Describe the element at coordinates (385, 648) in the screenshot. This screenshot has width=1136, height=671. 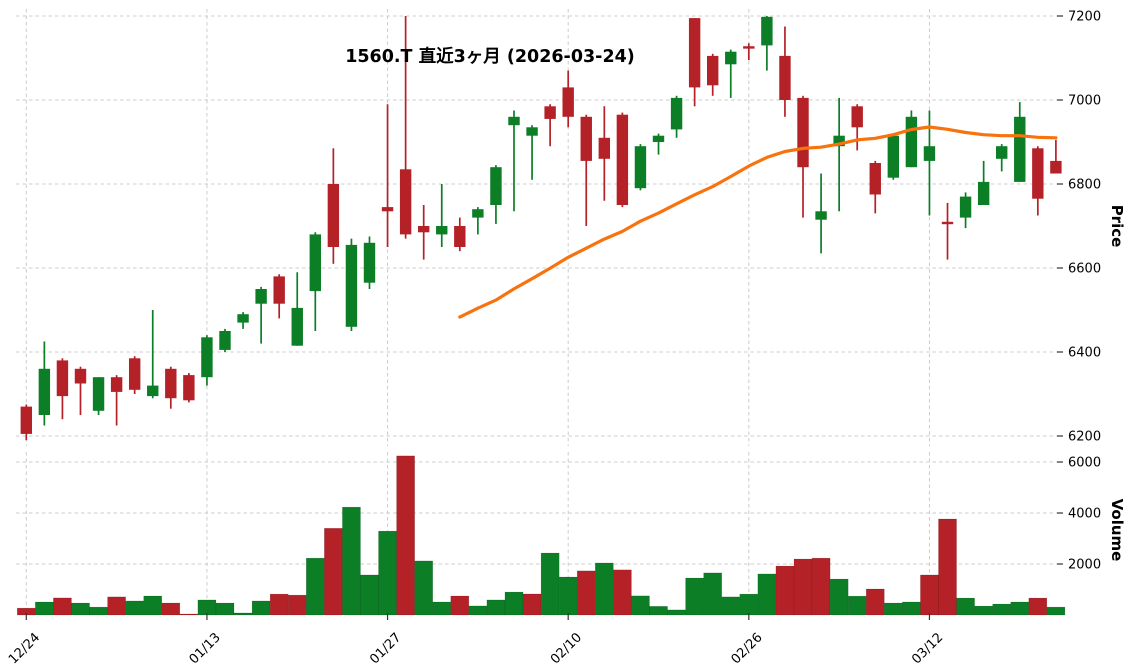
I see `date-tick-label: 01/27` at that location.